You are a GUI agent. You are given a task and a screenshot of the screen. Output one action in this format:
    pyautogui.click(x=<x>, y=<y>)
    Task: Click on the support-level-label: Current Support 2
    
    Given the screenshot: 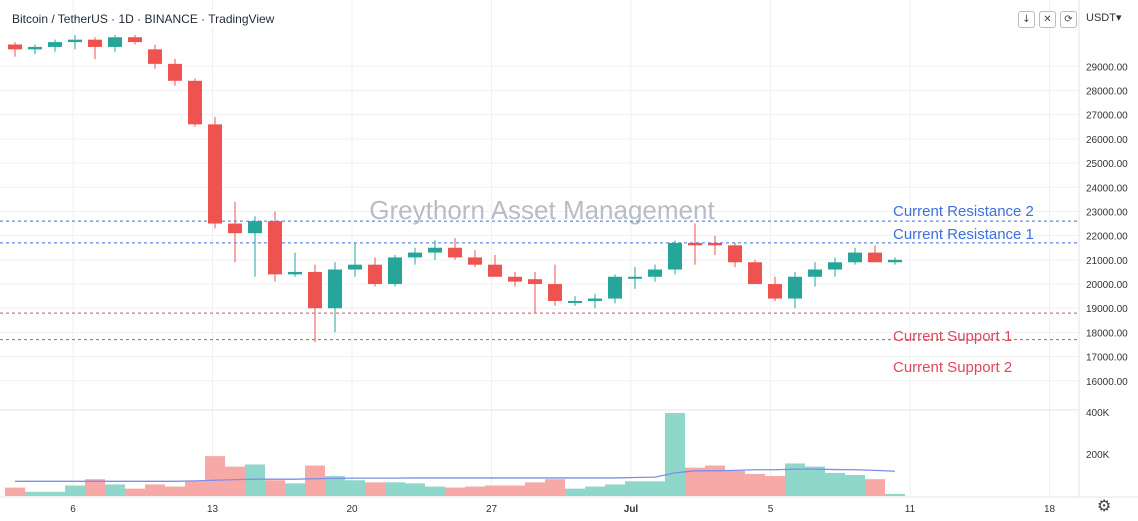 What is the action you would take?
    pyautogui.click(x=952, y=367)
    